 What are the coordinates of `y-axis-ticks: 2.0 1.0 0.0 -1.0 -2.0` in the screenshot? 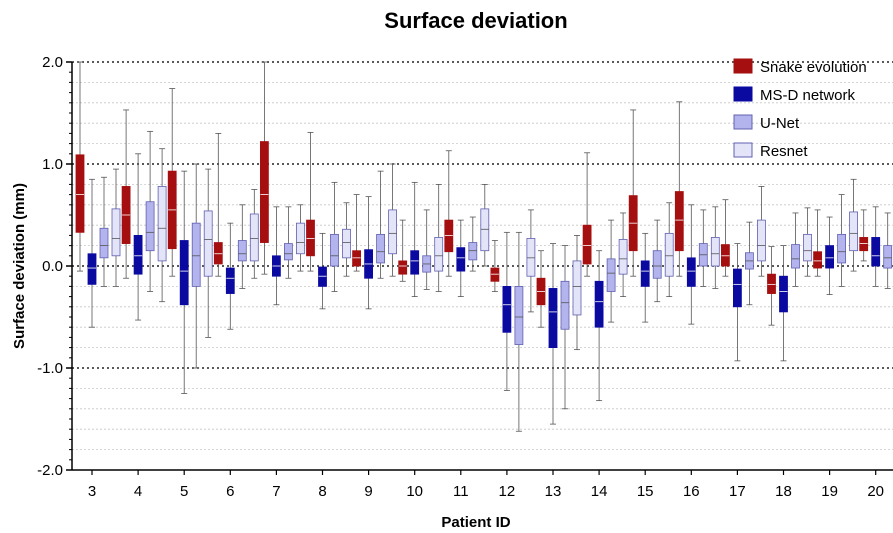 It's located at (54, 266).